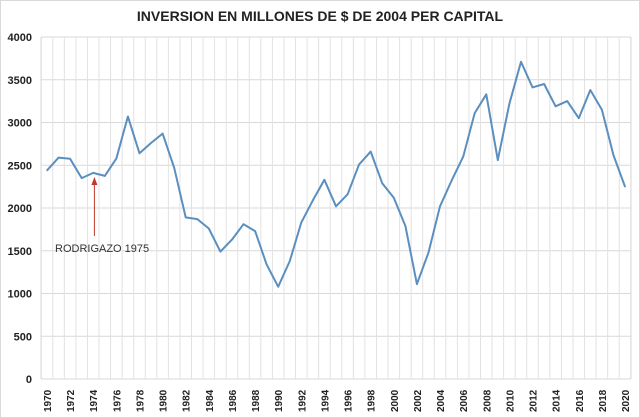 Image resolution: width=640 pixels, height=418 pixels. Describe the element at coordinates (140, 400) in the screenshot. I see `x-tick-label: 1978` at that location.